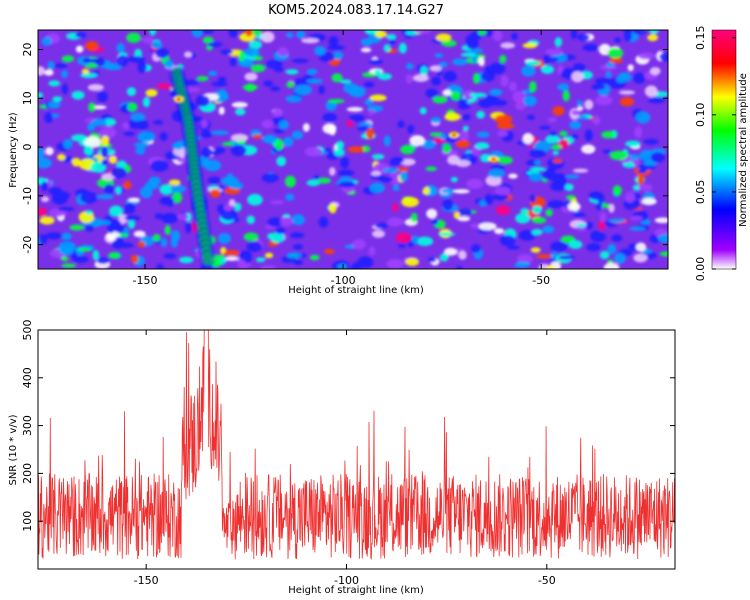  What do you see at coordinates (13, 150) in the screenshot?
I see `heatmap-y-axis-label: Frequency (Hz)` at bounding box center [13, 150].